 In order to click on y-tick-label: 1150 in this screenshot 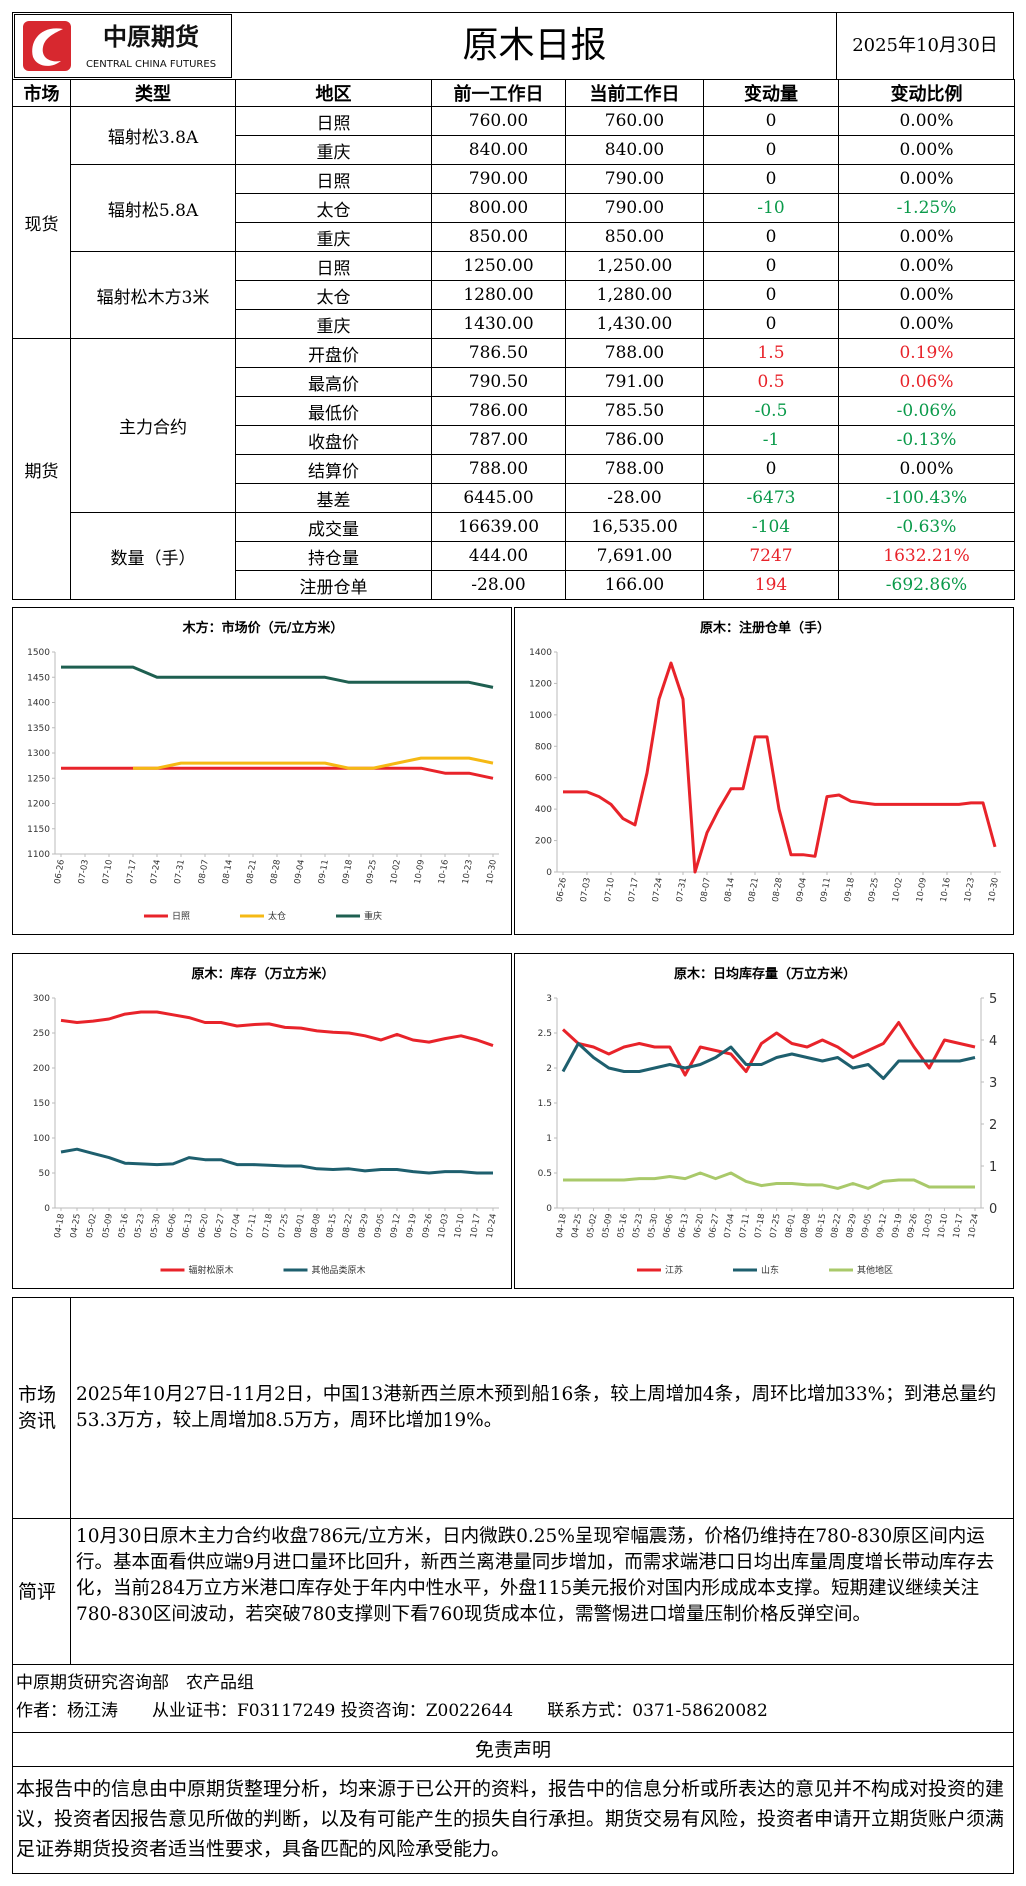, I will do `click(38, 830)`.